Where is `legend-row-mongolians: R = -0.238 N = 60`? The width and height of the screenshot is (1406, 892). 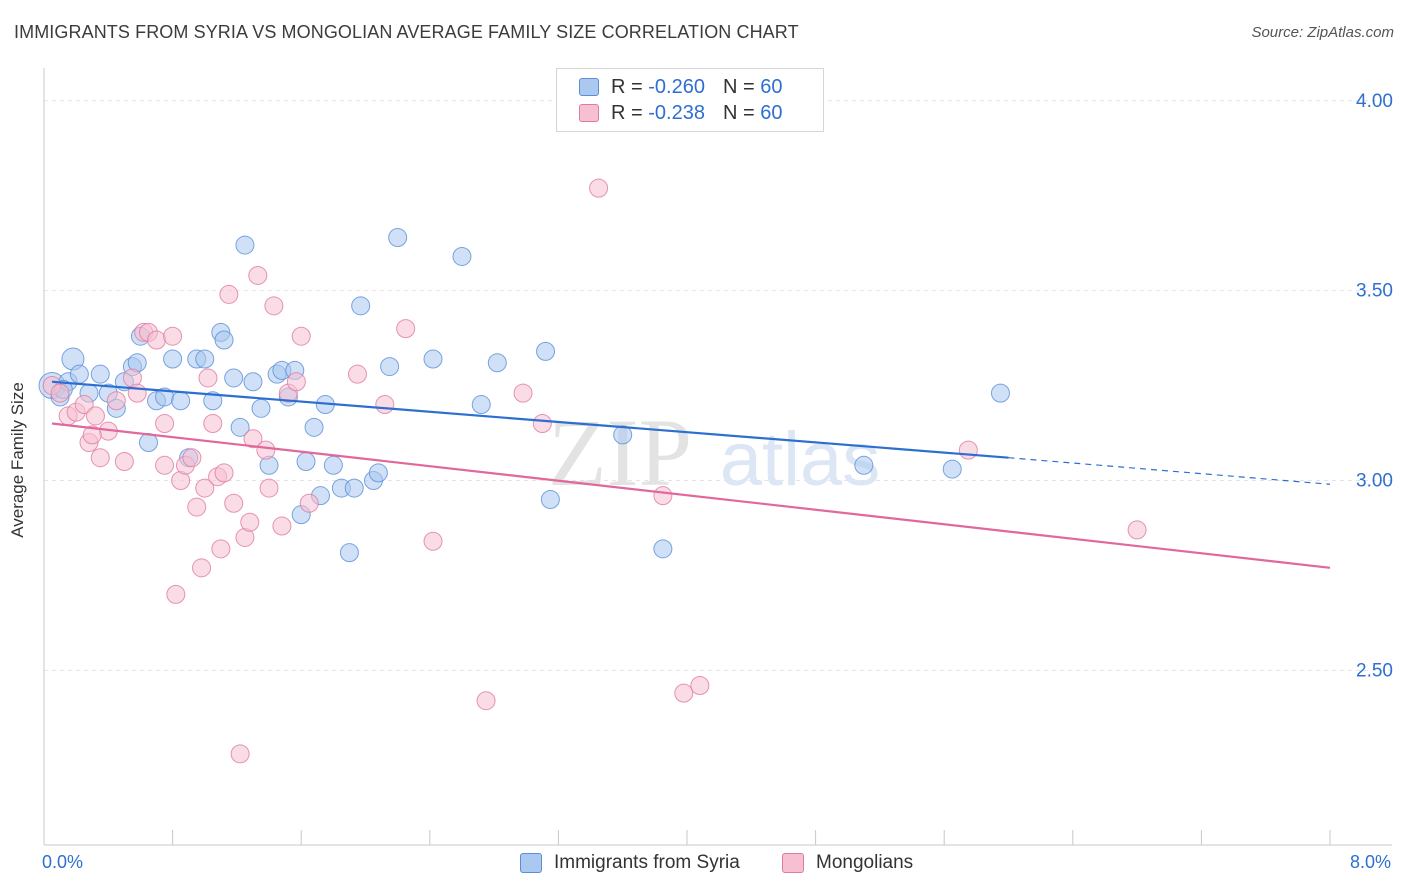
legend-row-mongolians: R = -0.238 N = 60 is located at coordinates (680, 113).